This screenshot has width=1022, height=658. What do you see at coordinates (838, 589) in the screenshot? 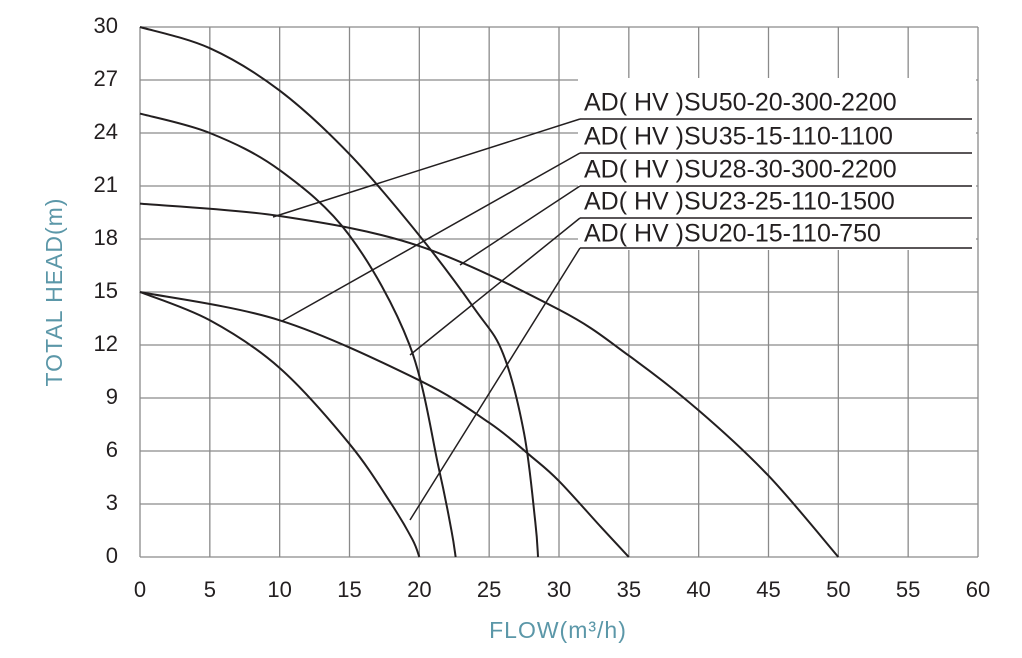
I see `x-tick-label: 50` at bounding box center [838, 589].